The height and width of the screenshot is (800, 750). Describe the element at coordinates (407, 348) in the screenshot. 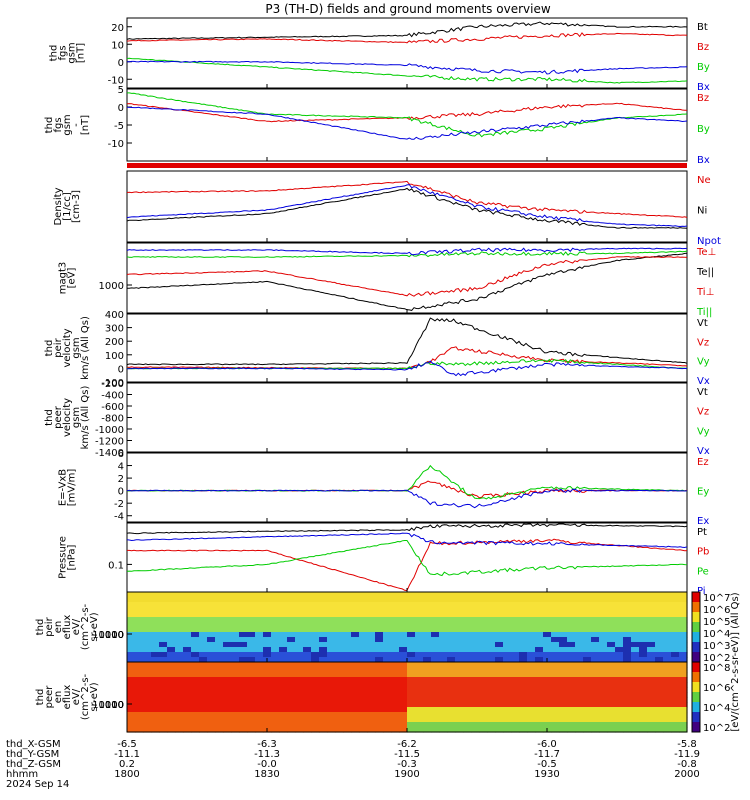

I see `panel-frame` at that location.